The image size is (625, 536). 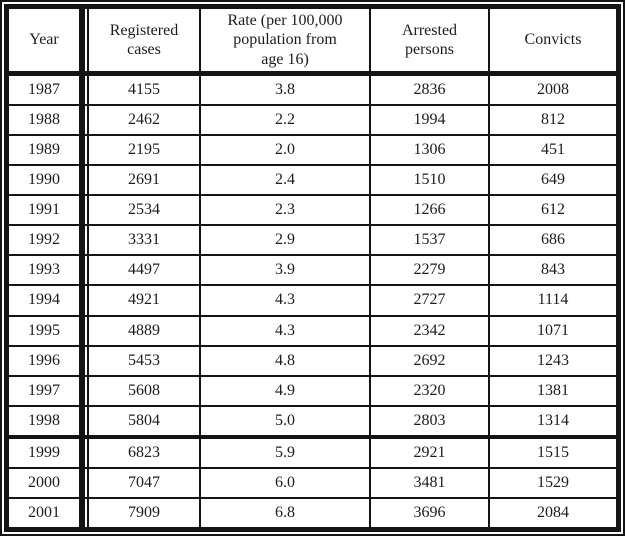 I want to click on cell-convicts: 1515, so click(x=553, y=454).